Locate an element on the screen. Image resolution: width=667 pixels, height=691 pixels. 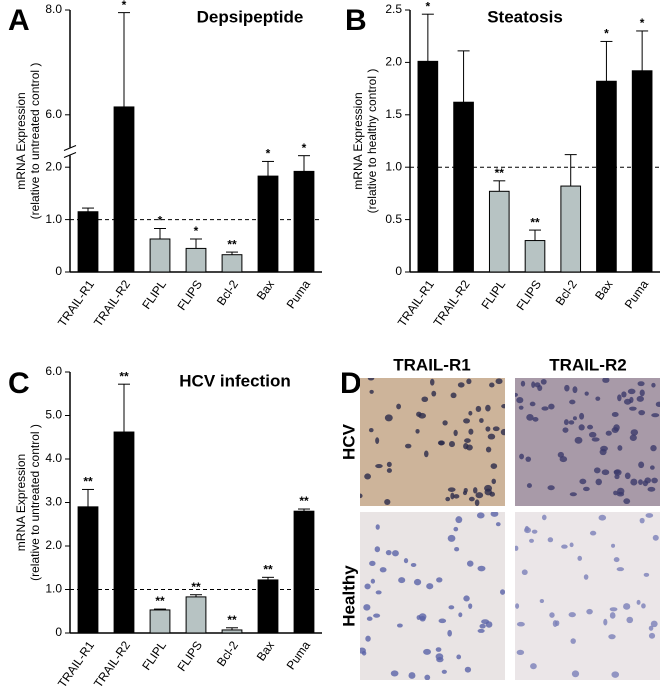
y-tick-label: 1.0 is located at coordinates (53, 589).